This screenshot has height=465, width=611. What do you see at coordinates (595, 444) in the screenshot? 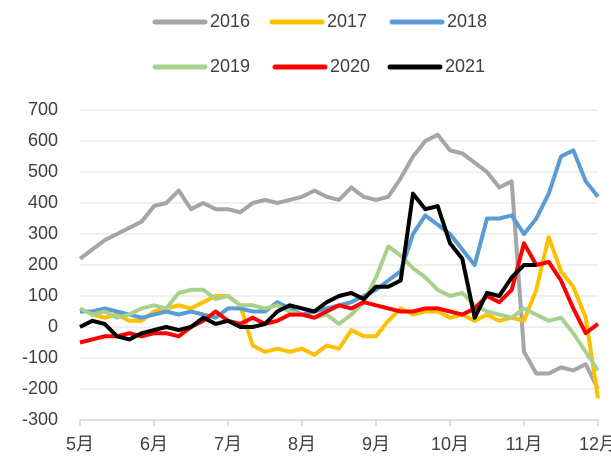
I see `x-tick-label: 12月` at bounding box center [595, 444].